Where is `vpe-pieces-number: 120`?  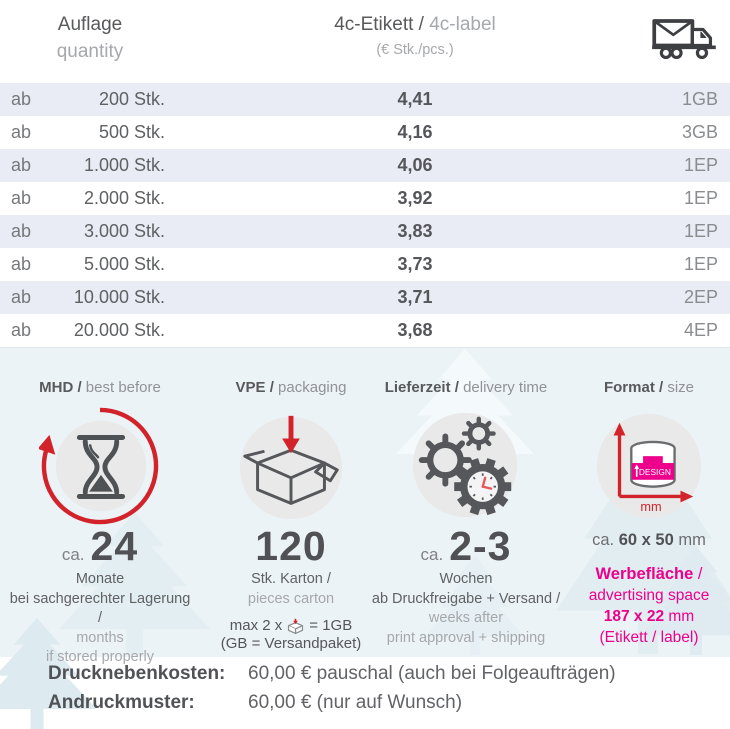 vpe-pieces-number: 120 is located at coordinates (291, 546).